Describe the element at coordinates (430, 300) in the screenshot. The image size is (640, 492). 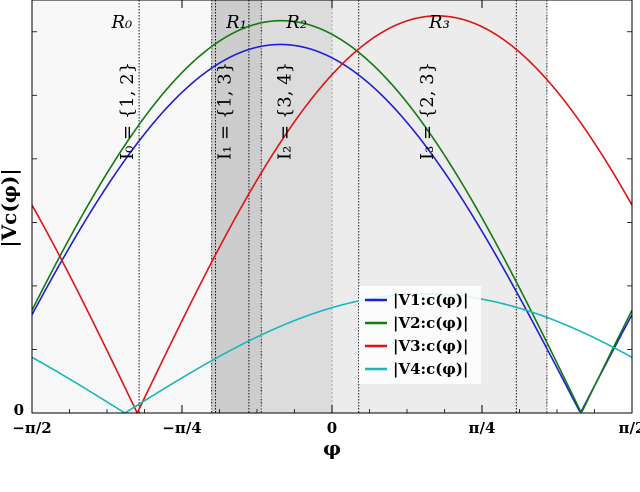
I see `legend-label-1: |V1:c(φ)|` at that location.